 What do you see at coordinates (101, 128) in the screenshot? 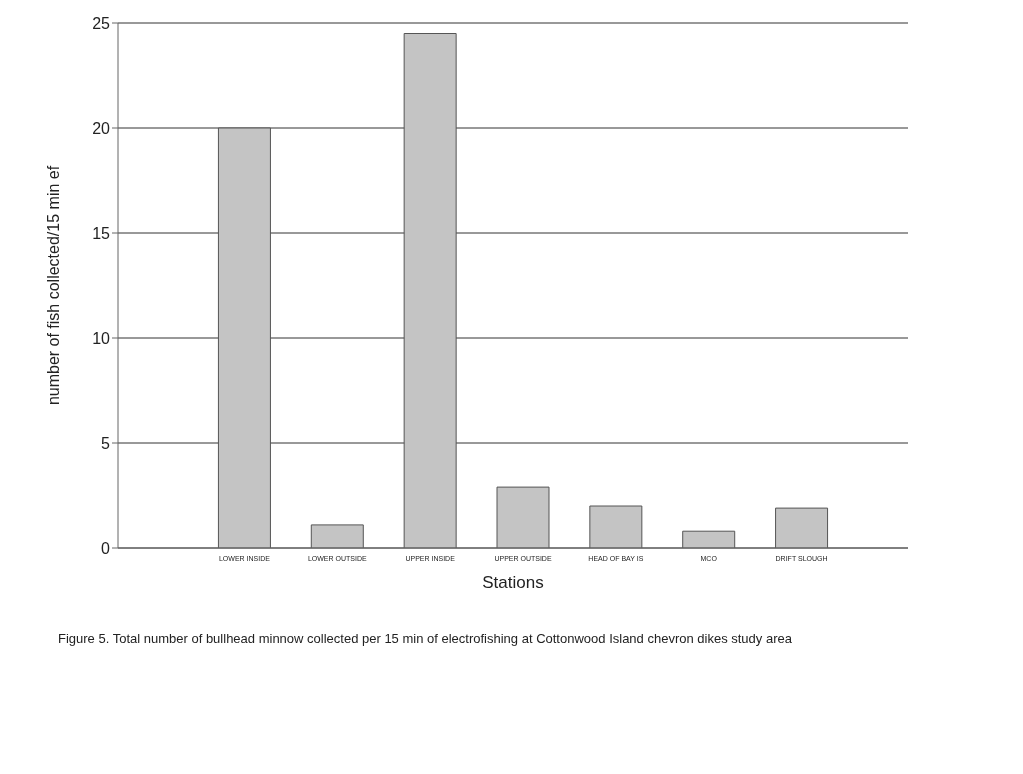
I see `y-tick-label: 20` at bounding box center [101, 128].